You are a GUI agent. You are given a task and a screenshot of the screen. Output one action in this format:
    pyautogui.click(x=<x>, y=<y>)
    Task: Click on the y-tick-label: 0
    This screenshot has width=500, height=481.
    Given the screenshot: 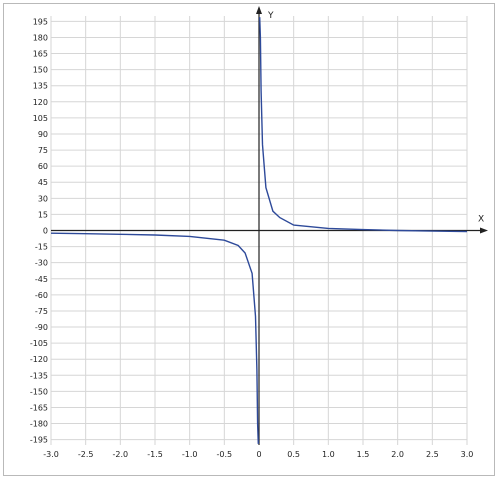 What is the action you would take?
    pyautogui.click(x=45, y=231)
    